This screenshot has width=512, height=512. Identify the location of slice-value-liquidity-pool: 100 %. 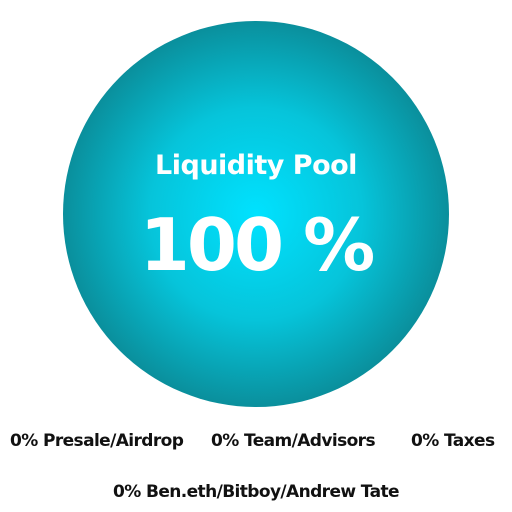
(256, 245).